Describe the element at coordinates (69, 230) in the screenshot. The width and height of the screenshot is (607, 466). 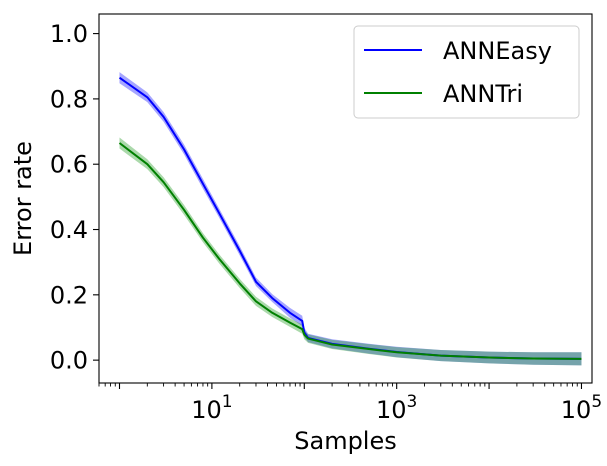
I see `y-tick-label: 0.4` at that location.